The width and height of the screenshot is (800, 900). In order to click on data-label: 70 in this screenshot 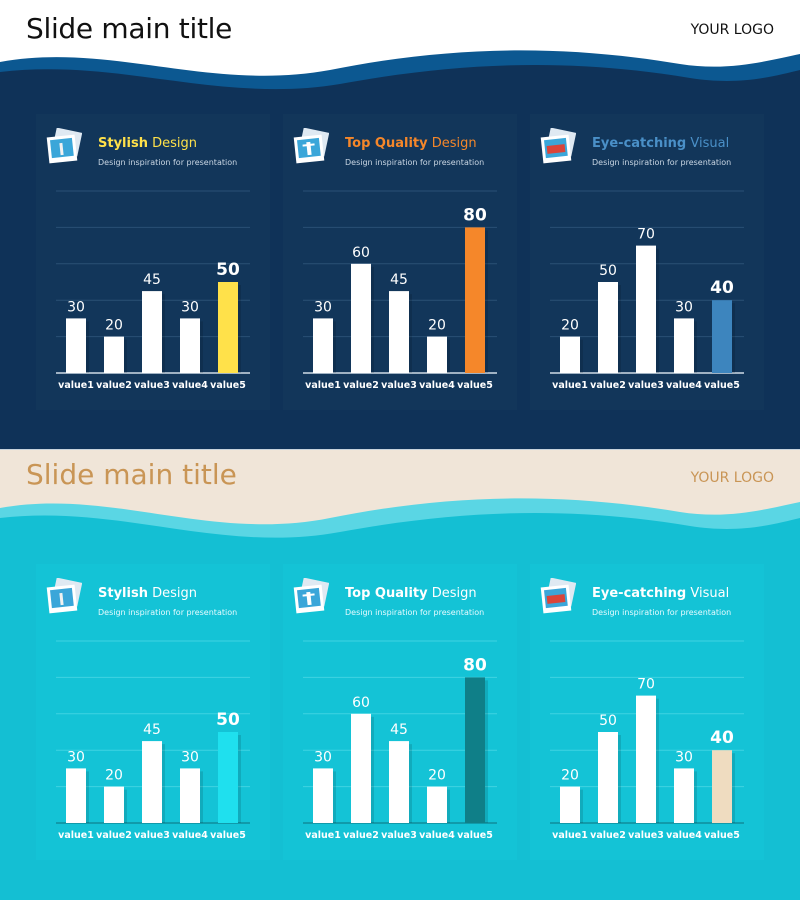, I will do `click(646, 685)`.